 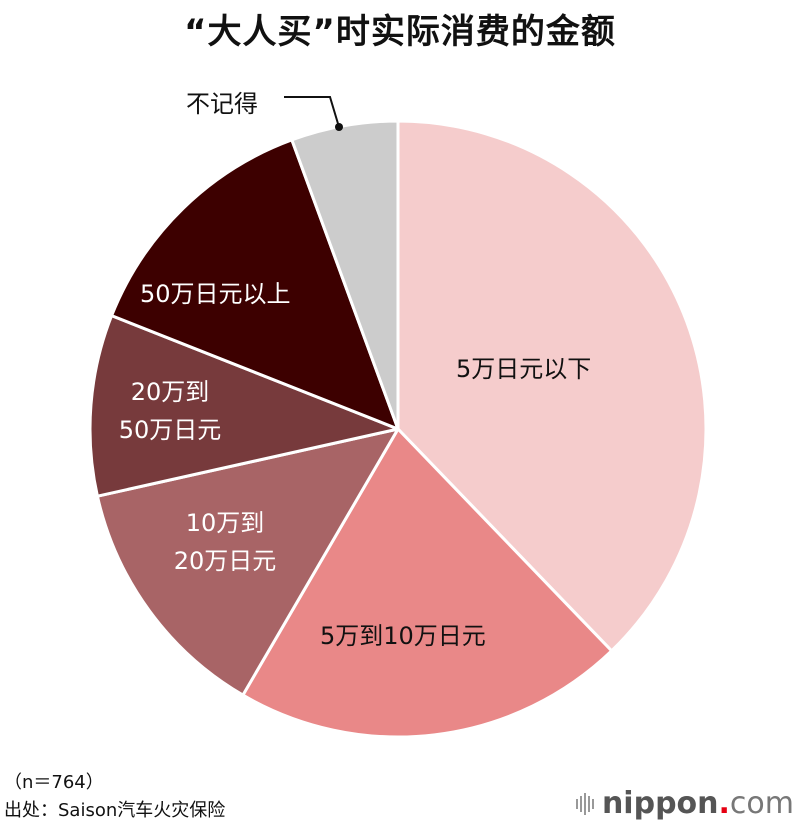 What do you see at coordinates (761, 803) in the screenshot?
I see `logo-tld: com` at bounding box center [761, 803].